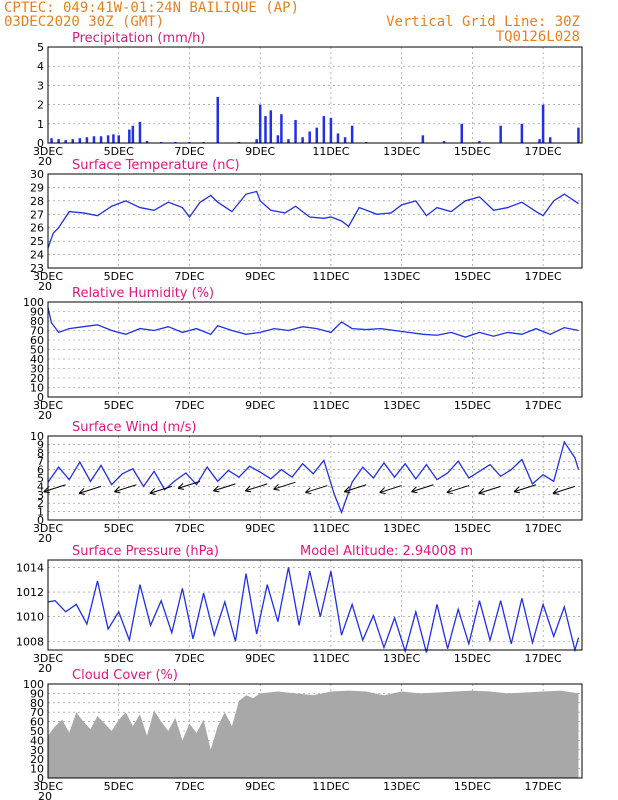 This screenshot has width=618, height=800. Describe the element at coordinates (37, 369) in the screenshot. I see `y-tick-label: 30` at that location.